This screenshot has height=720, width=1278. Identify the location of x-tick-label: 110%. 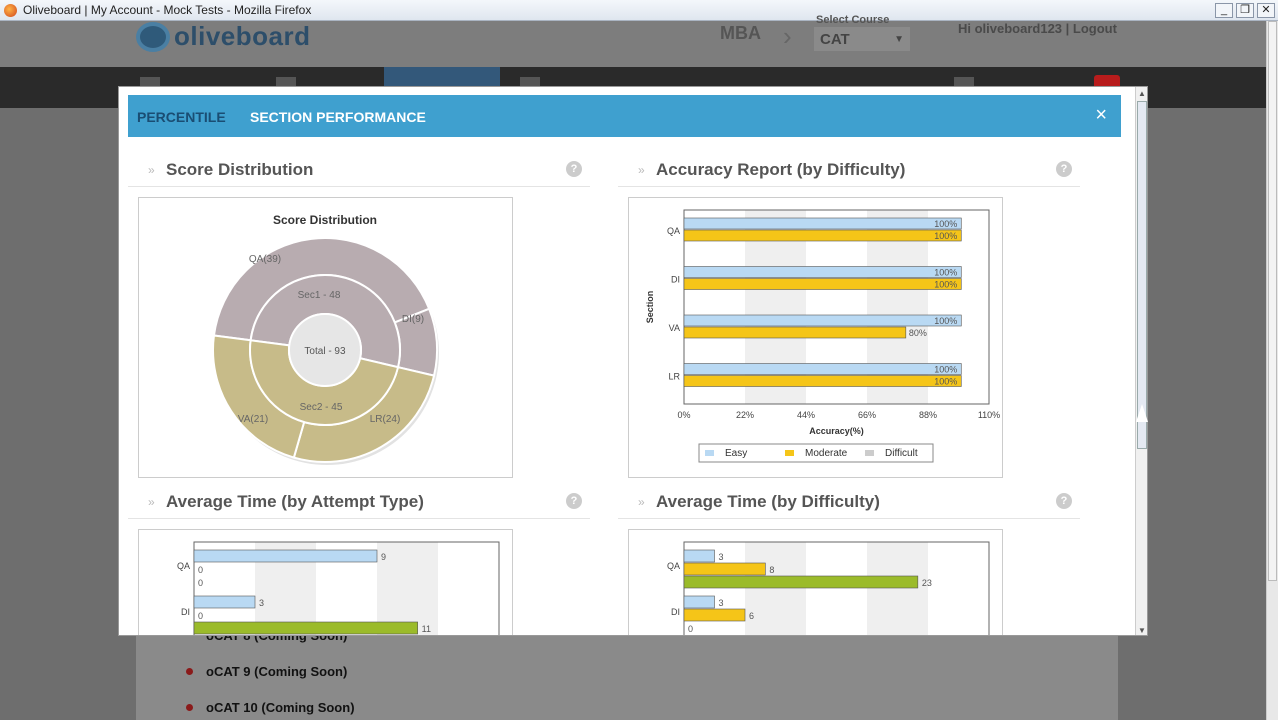
(989, 415).